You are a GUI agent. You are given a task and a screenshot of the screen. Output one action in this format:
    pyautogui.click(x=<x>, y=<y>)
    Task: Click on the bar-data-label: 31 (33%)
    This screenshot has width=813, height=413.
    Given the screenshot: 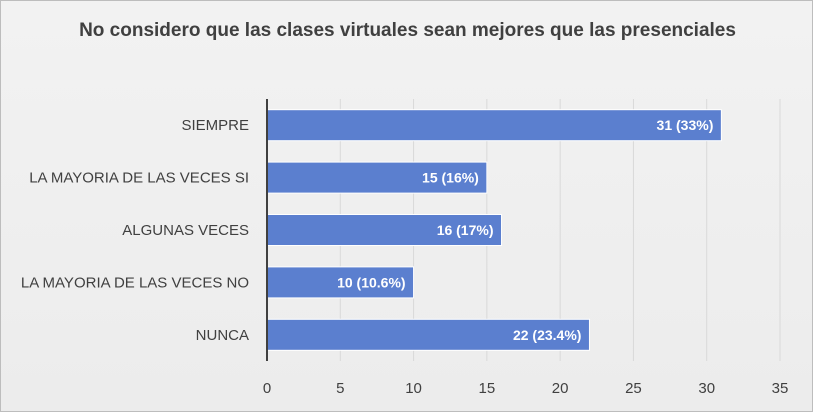 What is the action you would take?
    pyautogui.click(x=685, y=125)
    